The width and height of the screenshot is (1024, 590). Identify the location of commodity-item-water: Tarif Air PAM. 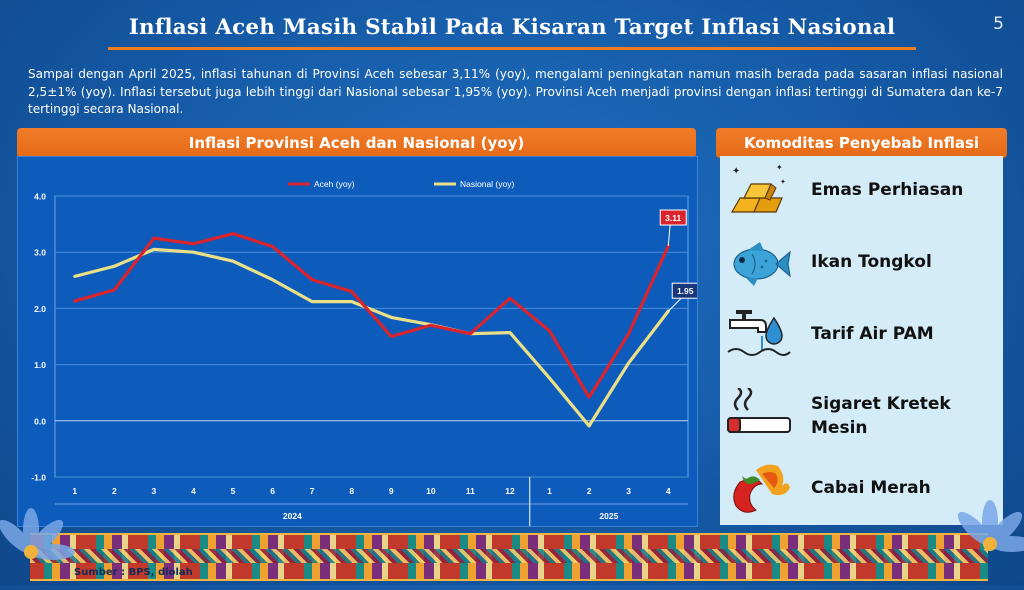
(861, 334).